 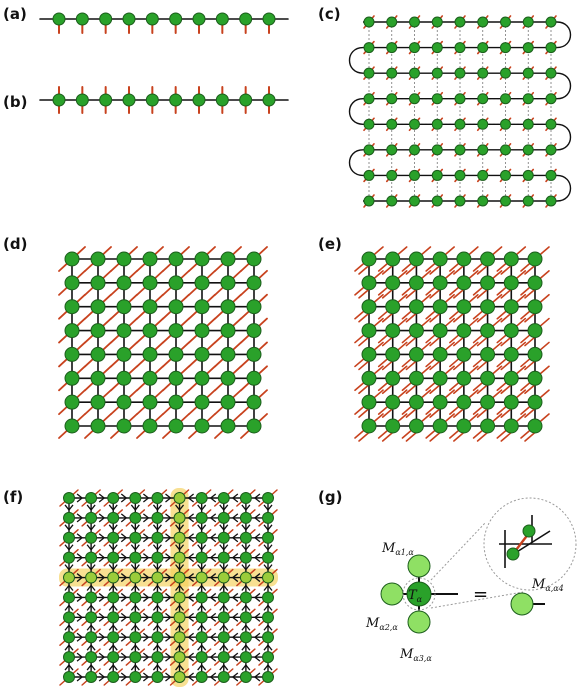 I want to click on zoom-guide-line, so click(x=458, y=551).